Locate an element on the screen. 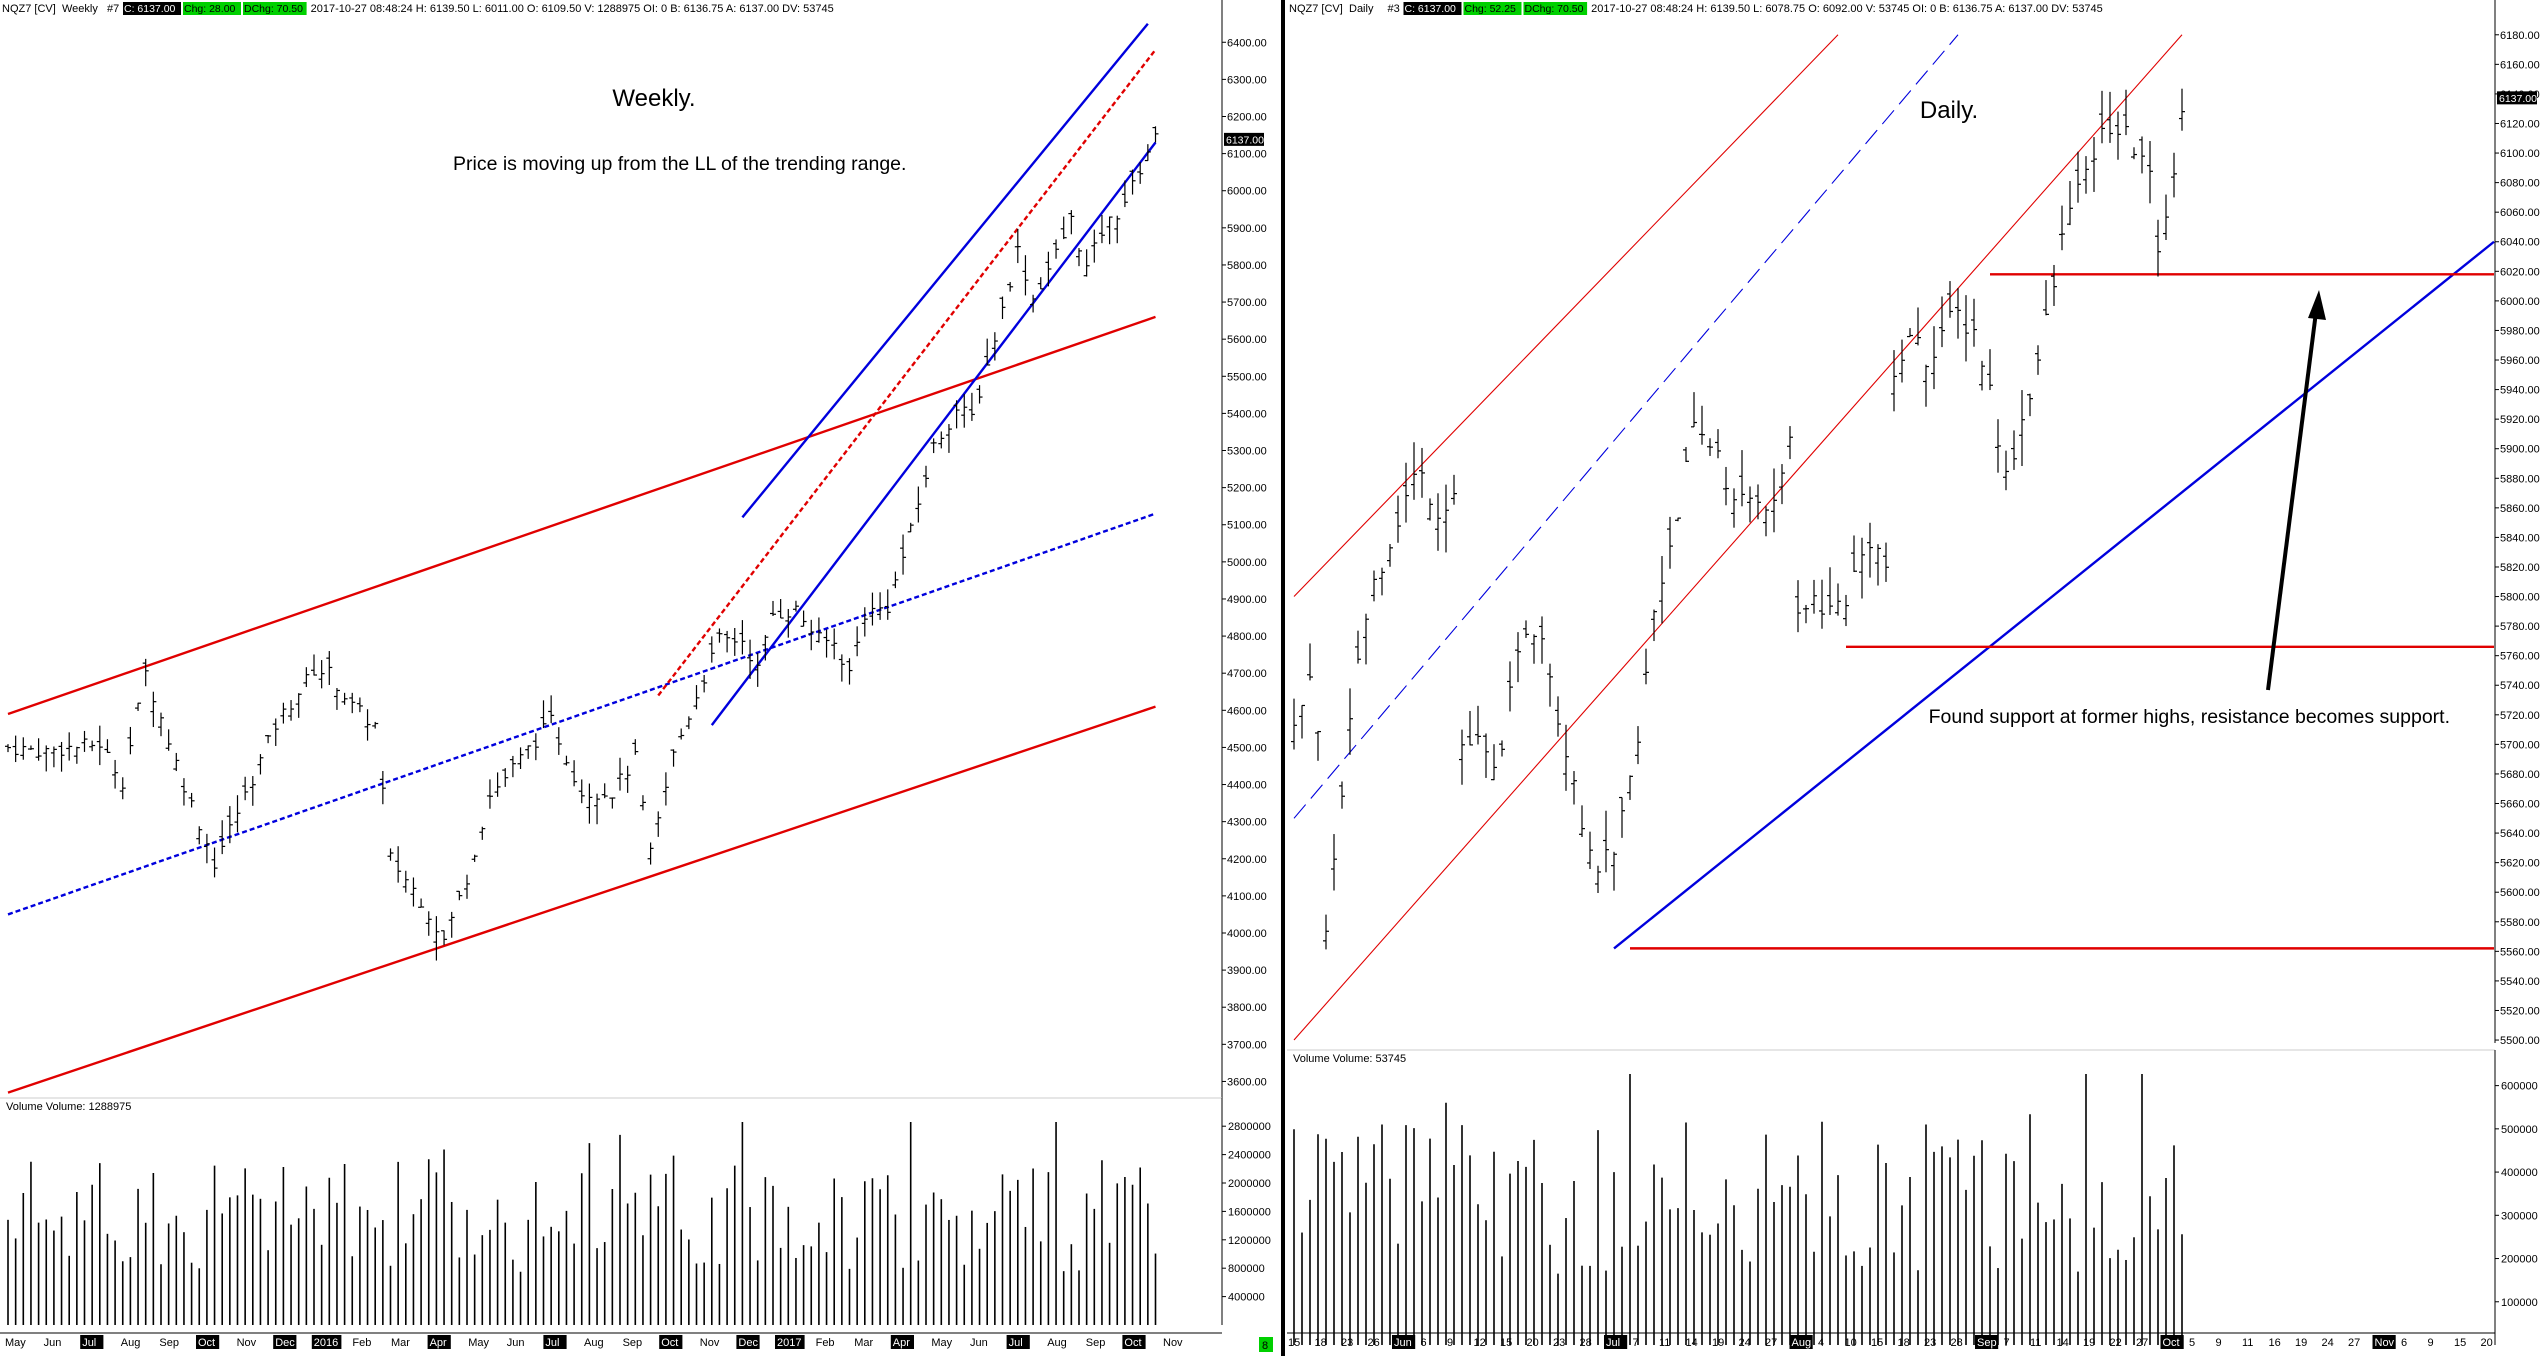  time-tick-label: Feb is located at coordinates (825, 1343).